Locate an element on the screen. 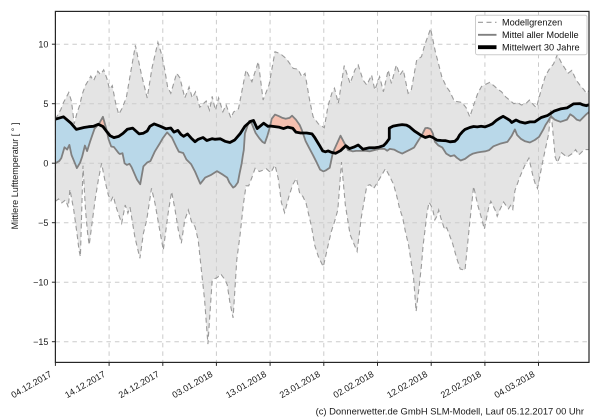 Image resolution: width=600 pixels, height=420 pixels. svg-text: 5 is located at coordinates (45, 104).